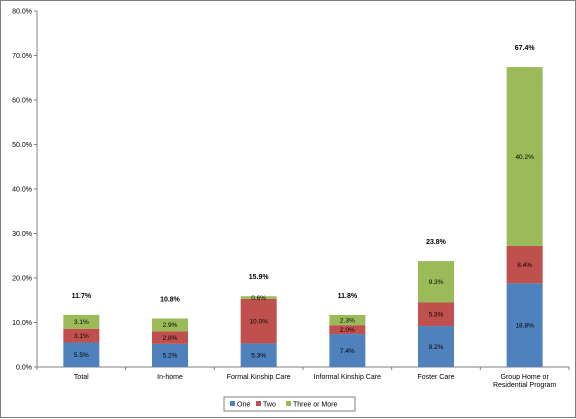 The height and width of the screenshot is (419, 576). Describe the element at coordinates (525, 385) in the screenshot. I see `x-category-label: Residential Program` at that location.